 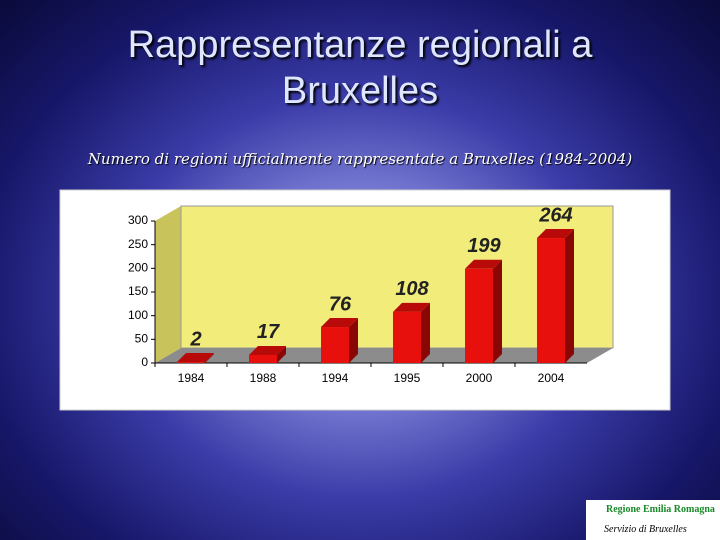 What do you see at coordinates (168, 284) in the screenshot?
I see `back-wall` at bounding box center [168, 284].